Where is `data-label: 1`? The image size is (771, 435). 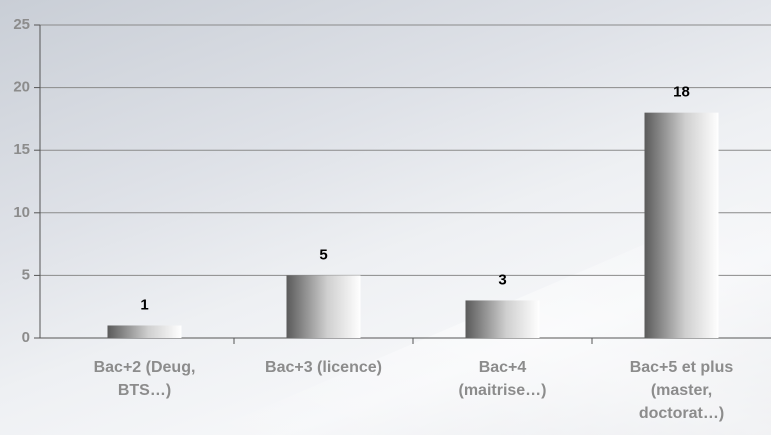
data-label: 1 is located at coordinates (144, 304).